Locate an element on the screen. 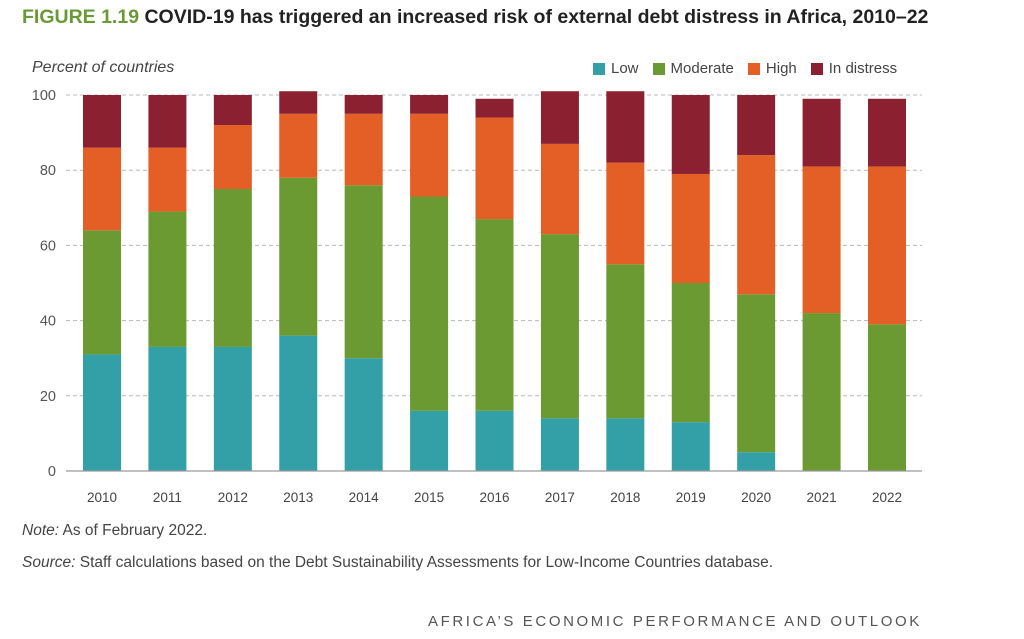  chart-legend: Low Moderate High In distress is located at coordinates (745, 68).